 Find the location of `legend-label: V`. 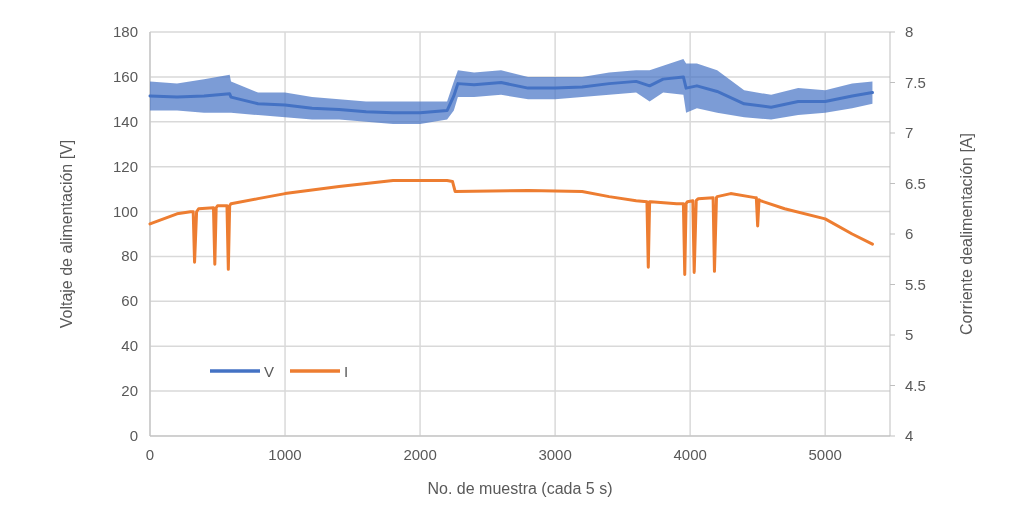

legend-label: V is located at coordinates (269, 371).